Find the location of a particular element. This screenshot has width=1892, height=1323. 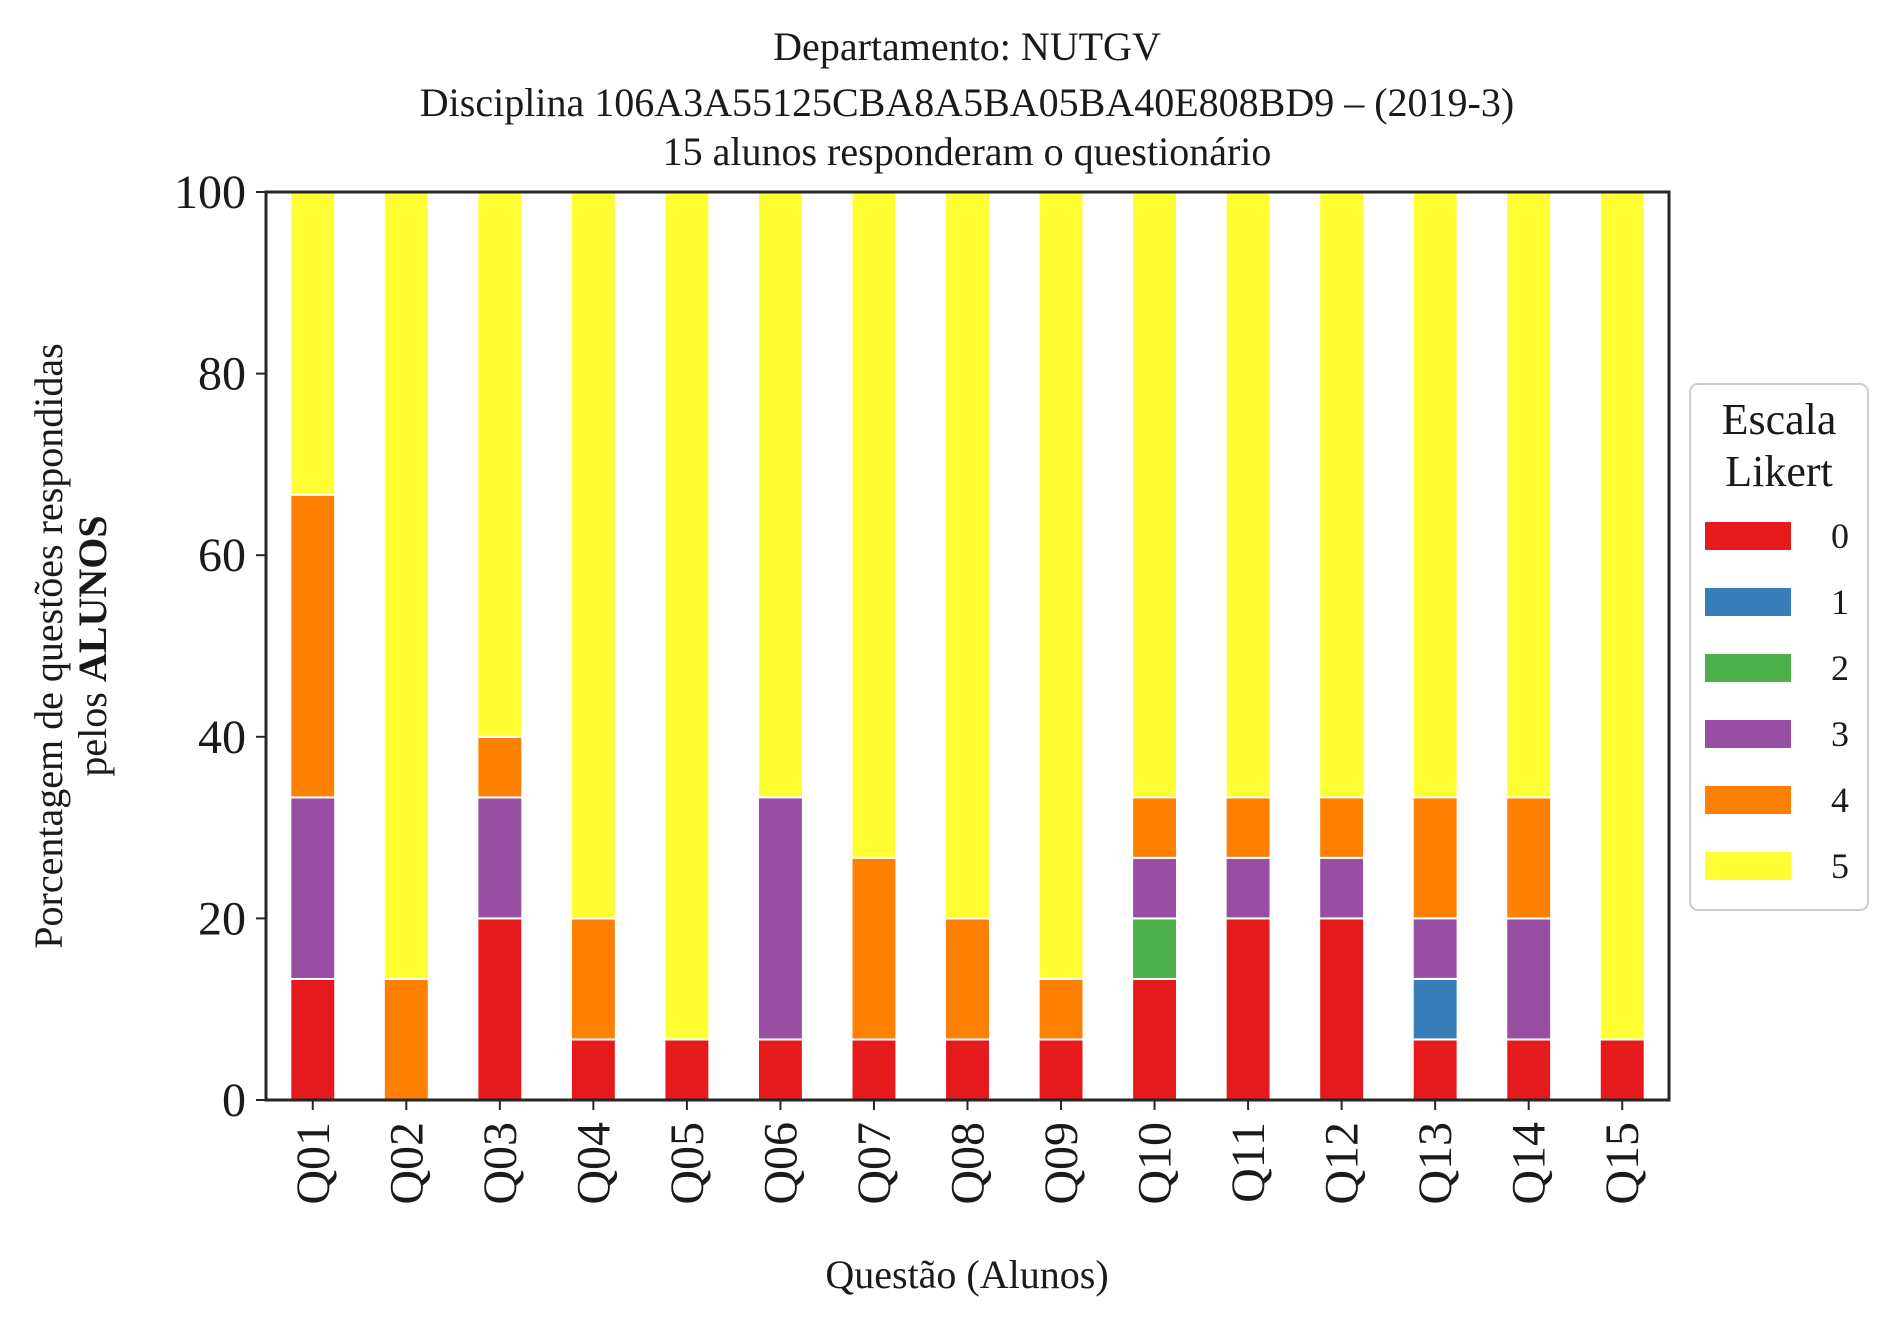

x-tick-label-Q11: Q11 is located at coordinates (1248, 1162).